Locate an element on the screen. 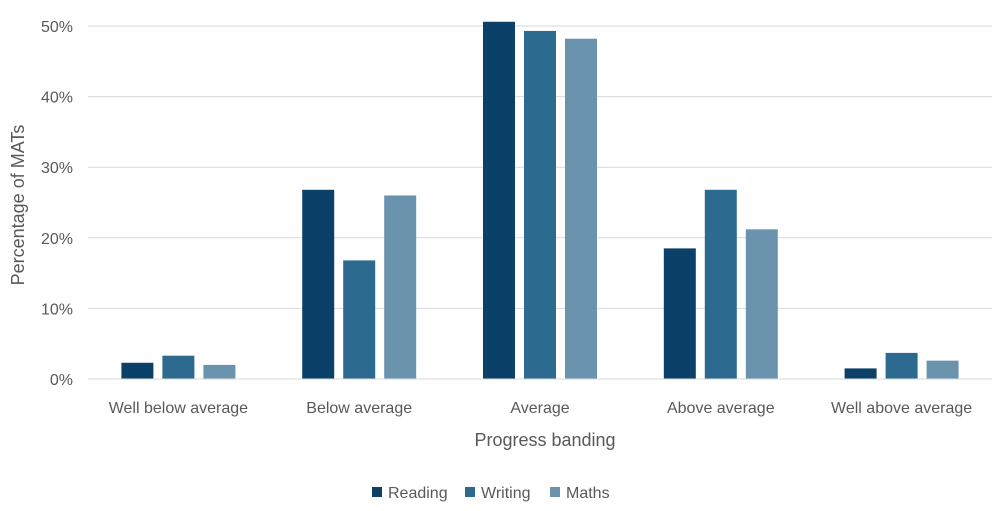  y-tick-label: 0% is located at coordinates (61, 380).